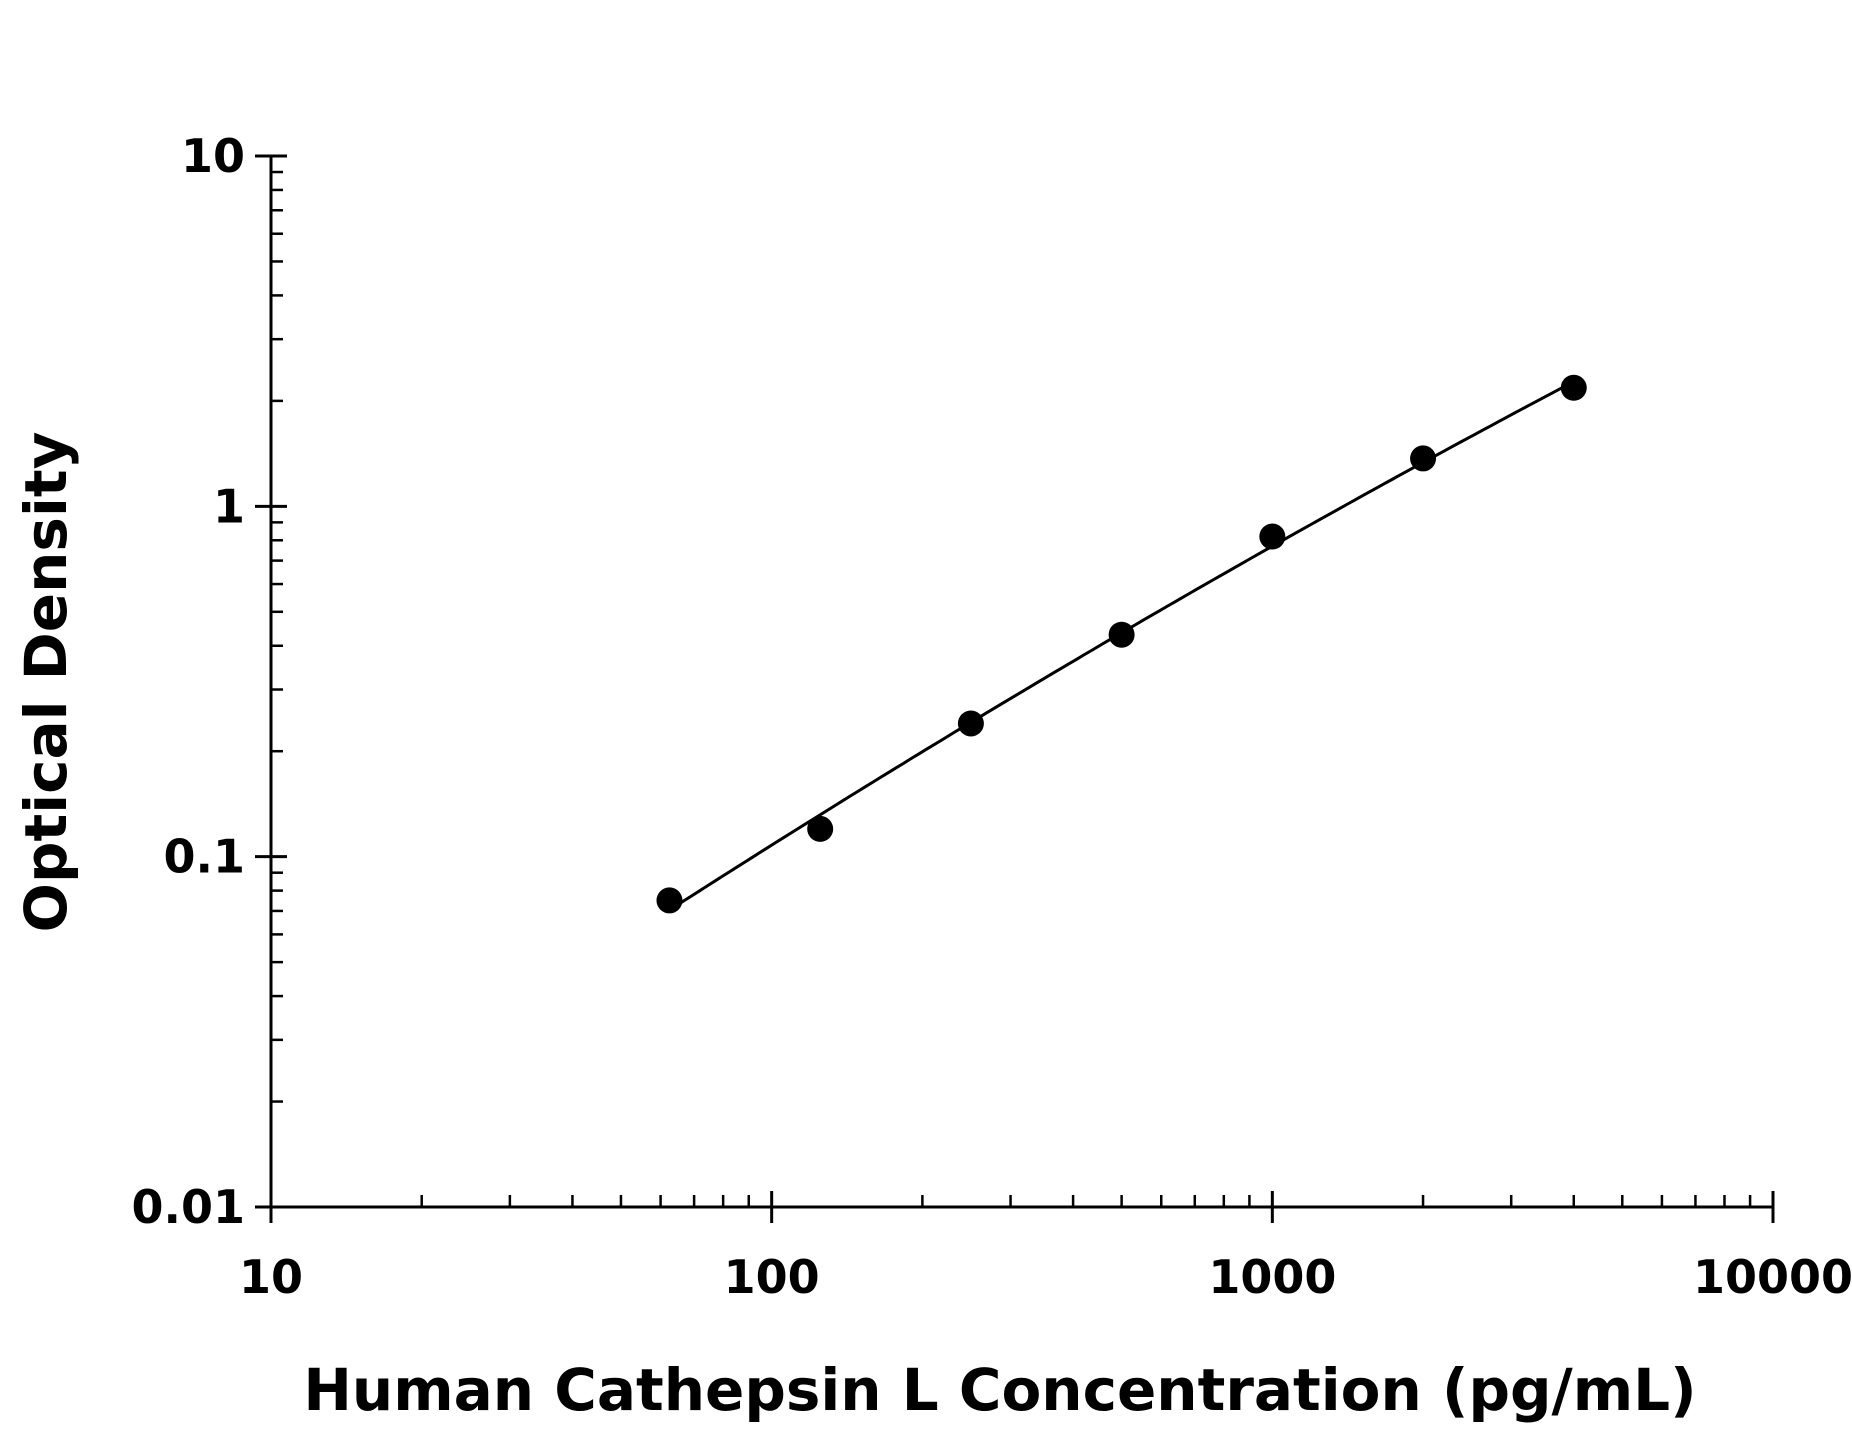  What do you see at coordinates (271, 1277) in the screenshot?
I see `x-tick-label: 10` at bounding box center [271, 1277].